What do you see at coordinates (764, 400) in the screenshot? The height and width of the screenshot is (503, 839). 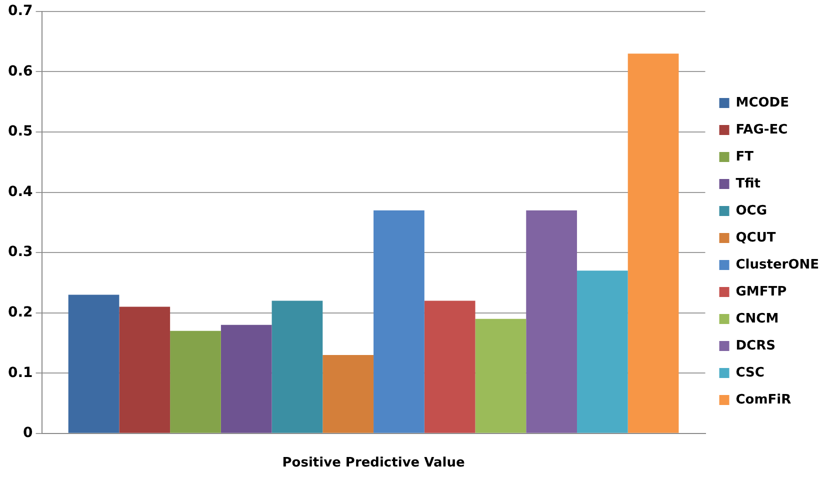 I see `legend-label: ComFiR` at bounding box center [764, 400].